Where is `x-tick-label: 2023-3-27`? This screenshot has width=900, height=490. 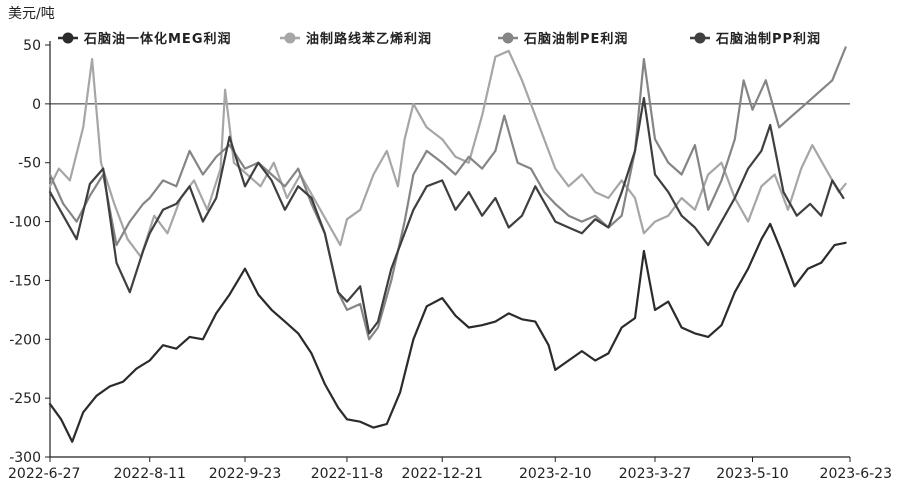
x-tick-label: 2023-3-27 is located at coordinates (655, 474).